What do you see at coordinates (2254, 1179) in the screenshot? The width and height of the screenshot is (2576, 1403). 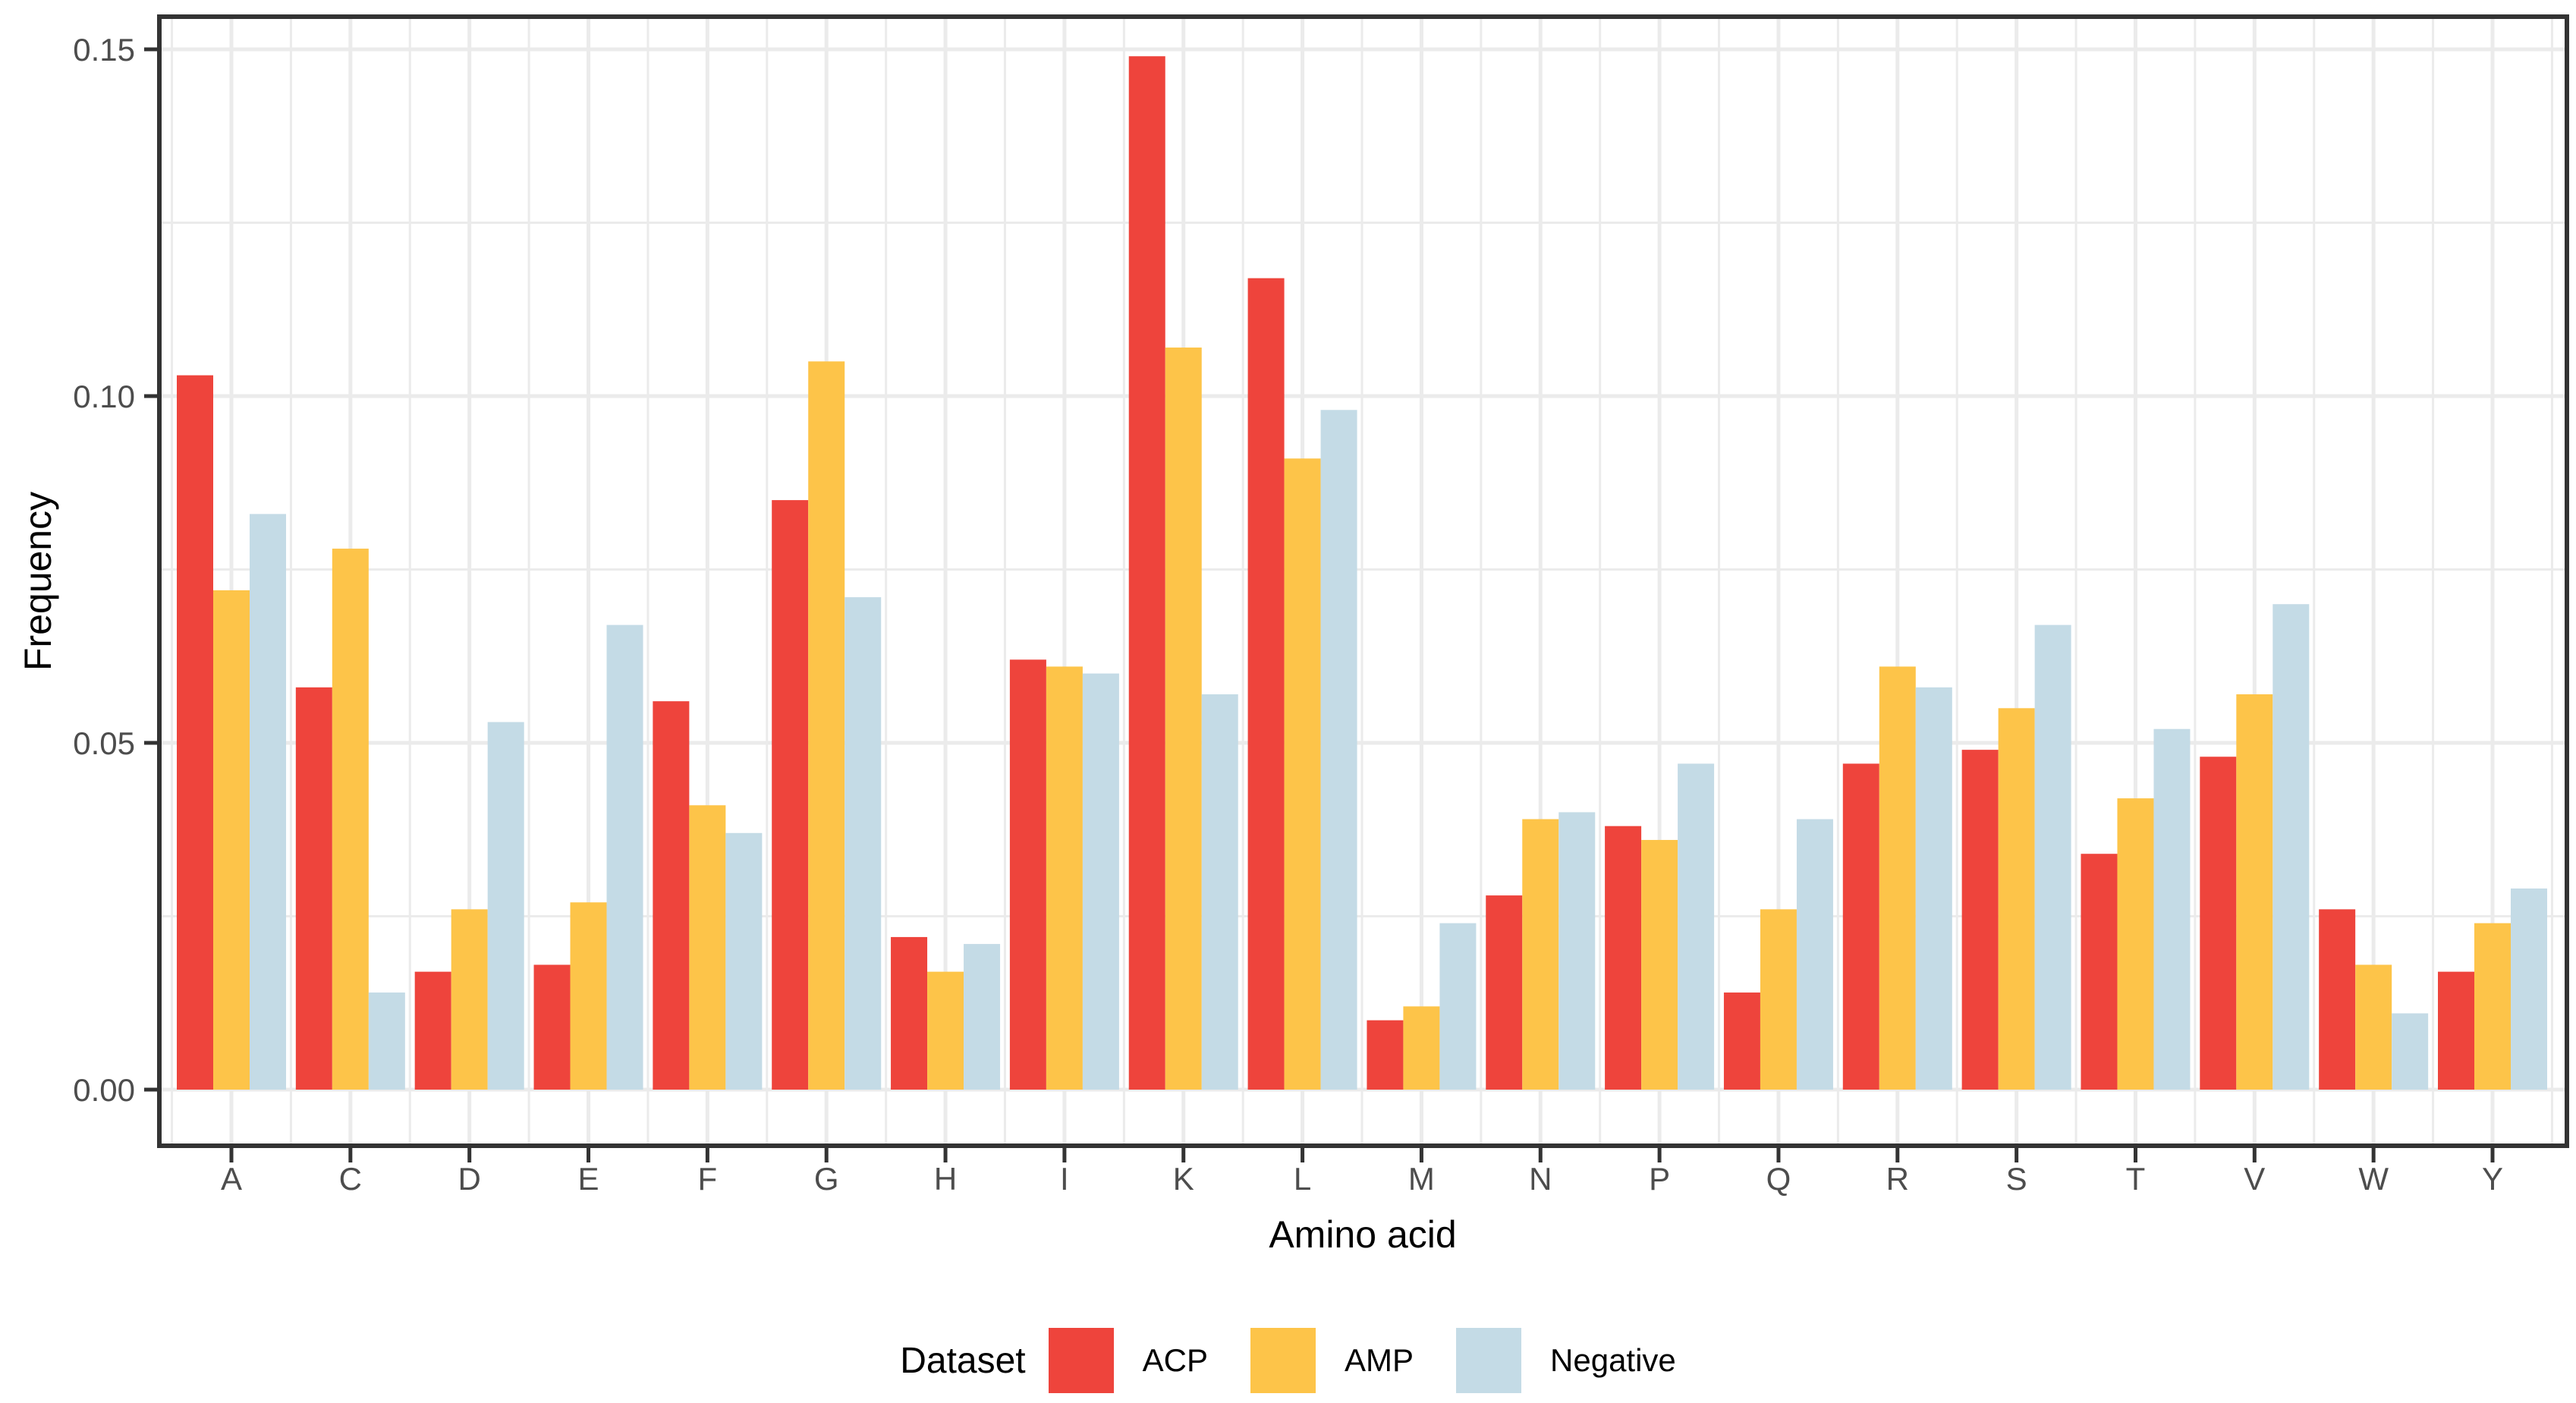 I see `x-tick-label-V: V` at bounding box center [2254, 1179].